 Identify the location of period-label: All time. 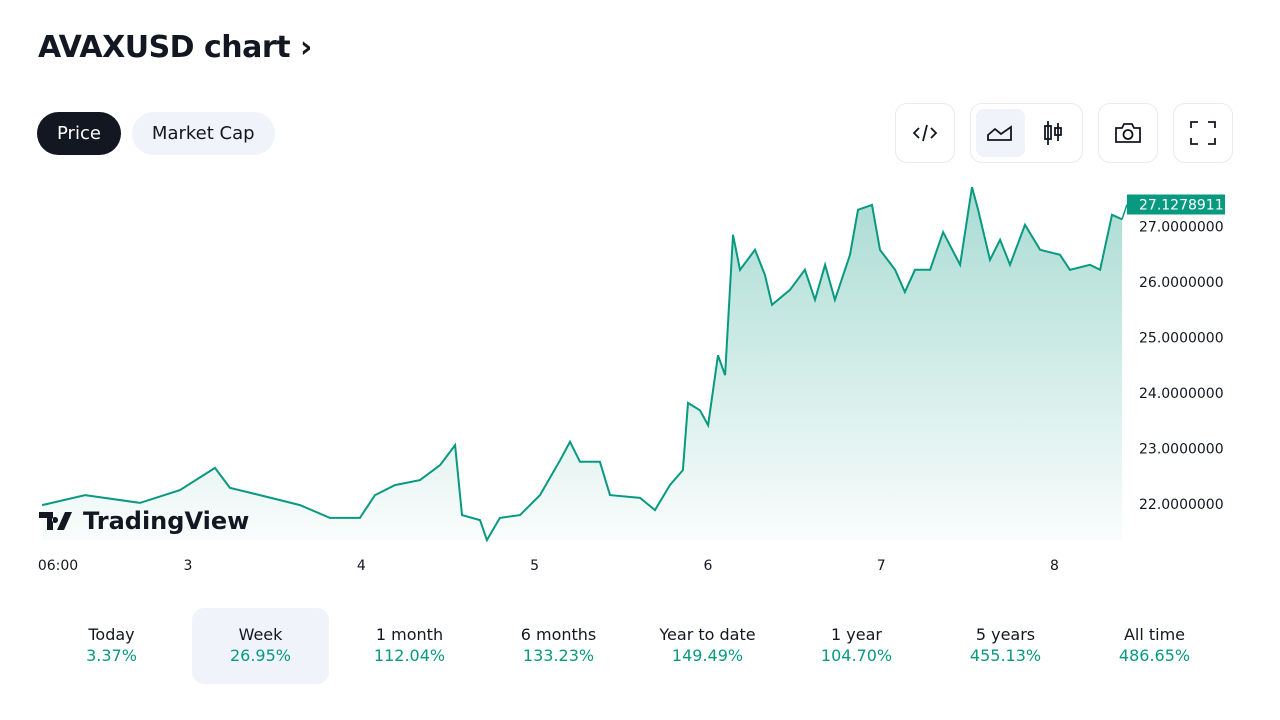
(1154, 634).